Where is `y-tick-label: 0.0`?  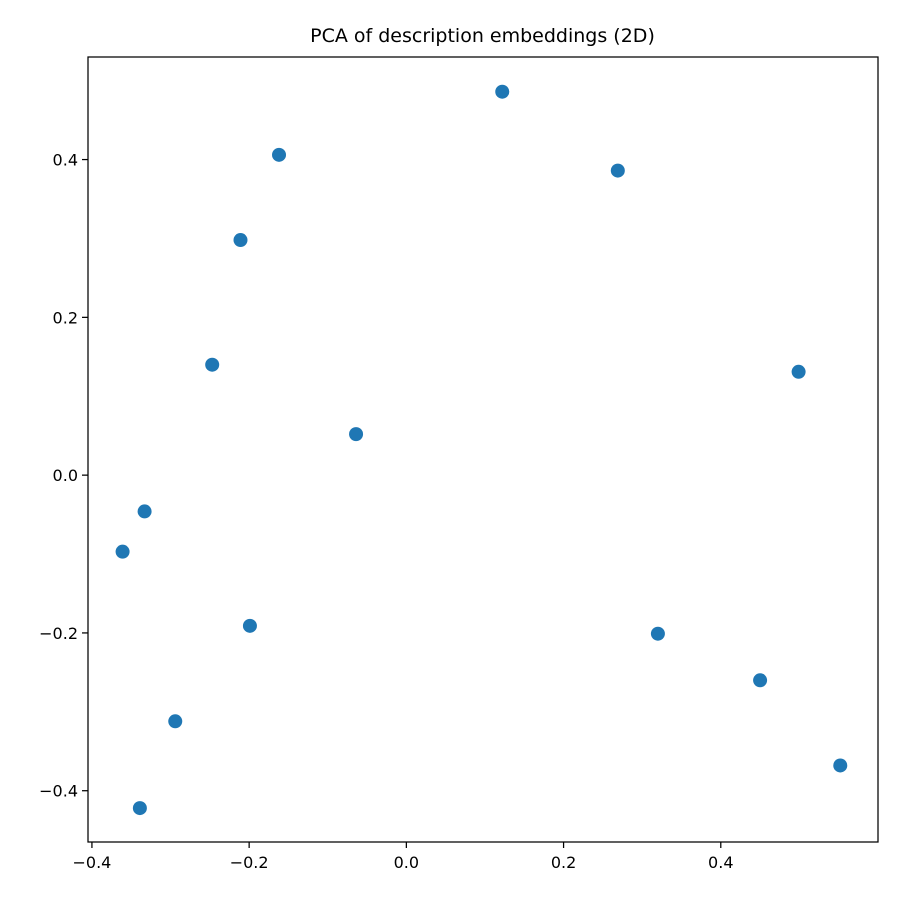 y-tick-label: 0.0 is located at coordinates (65, 475).